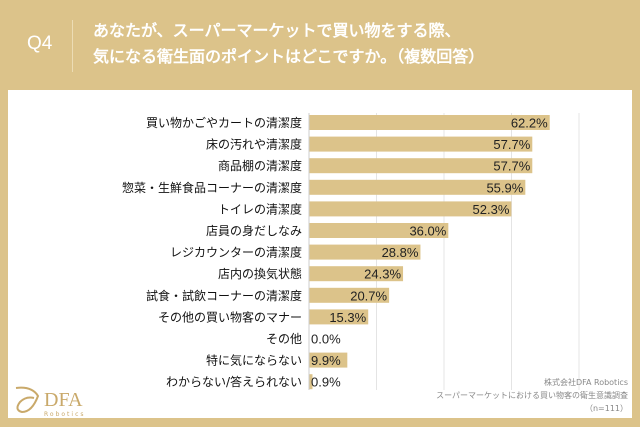 The height and width of the screenshot is (427, 640). Describe the element at coordinates (65, 414) in the screenshot. I see `svg-text: Robotics` at that location.